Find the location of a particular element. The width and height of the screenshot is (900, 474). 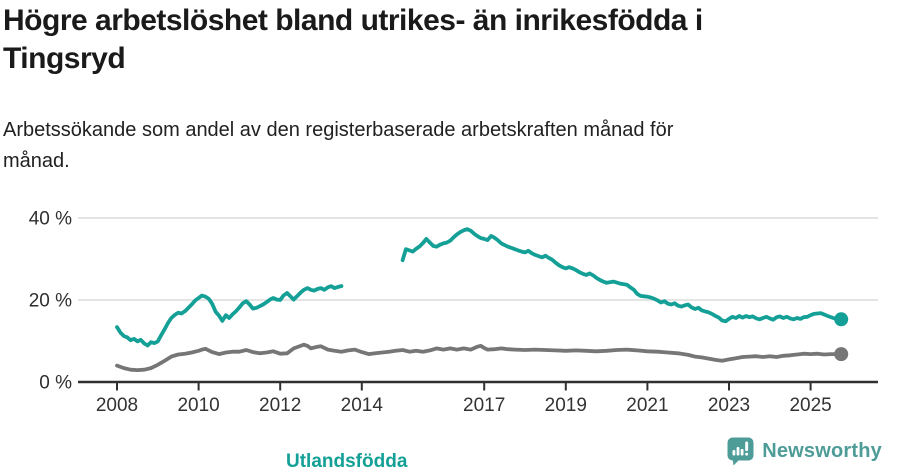

series-label-utlandsfodda: Utlandsfödda is located at coordinates (347, 461).